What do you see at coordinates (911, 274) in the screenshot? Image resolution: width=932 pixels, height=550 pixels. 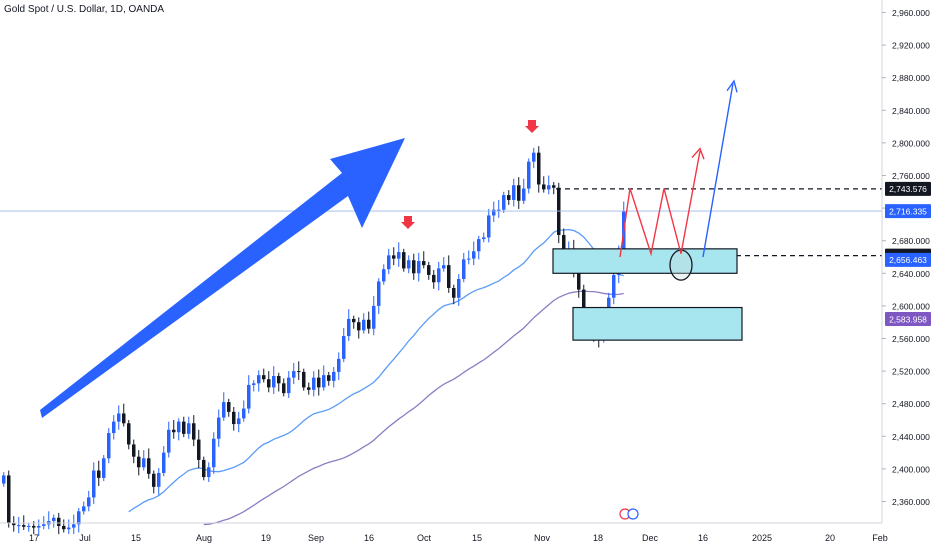 I see `y-tick-label: 2,640.000` at bounding box center [911, 274].